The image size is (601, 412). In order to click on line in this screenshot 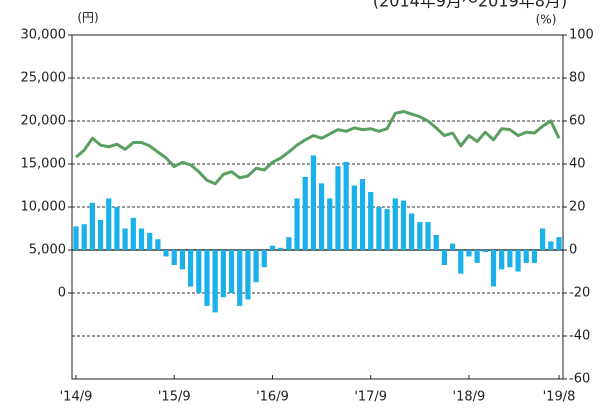, I will do `click(318, 148)`.